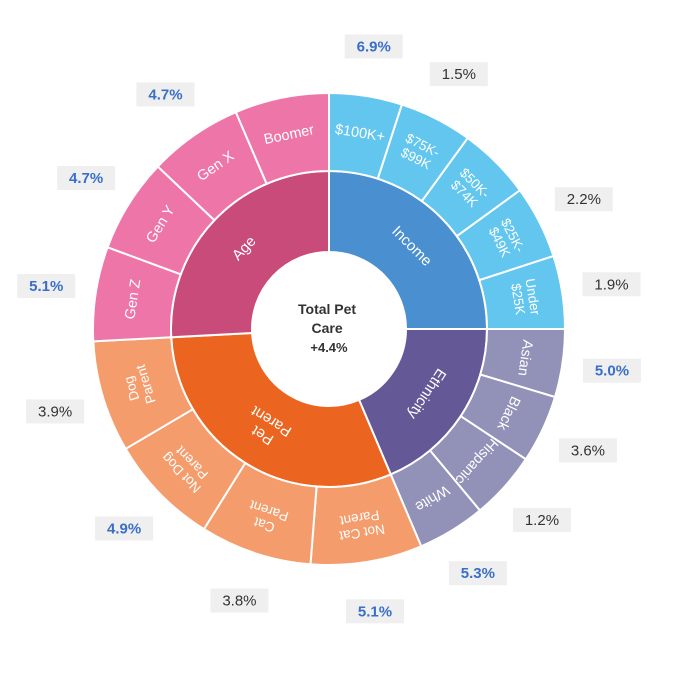  I want to click on percent-box-gen-z, so click(46, 286).